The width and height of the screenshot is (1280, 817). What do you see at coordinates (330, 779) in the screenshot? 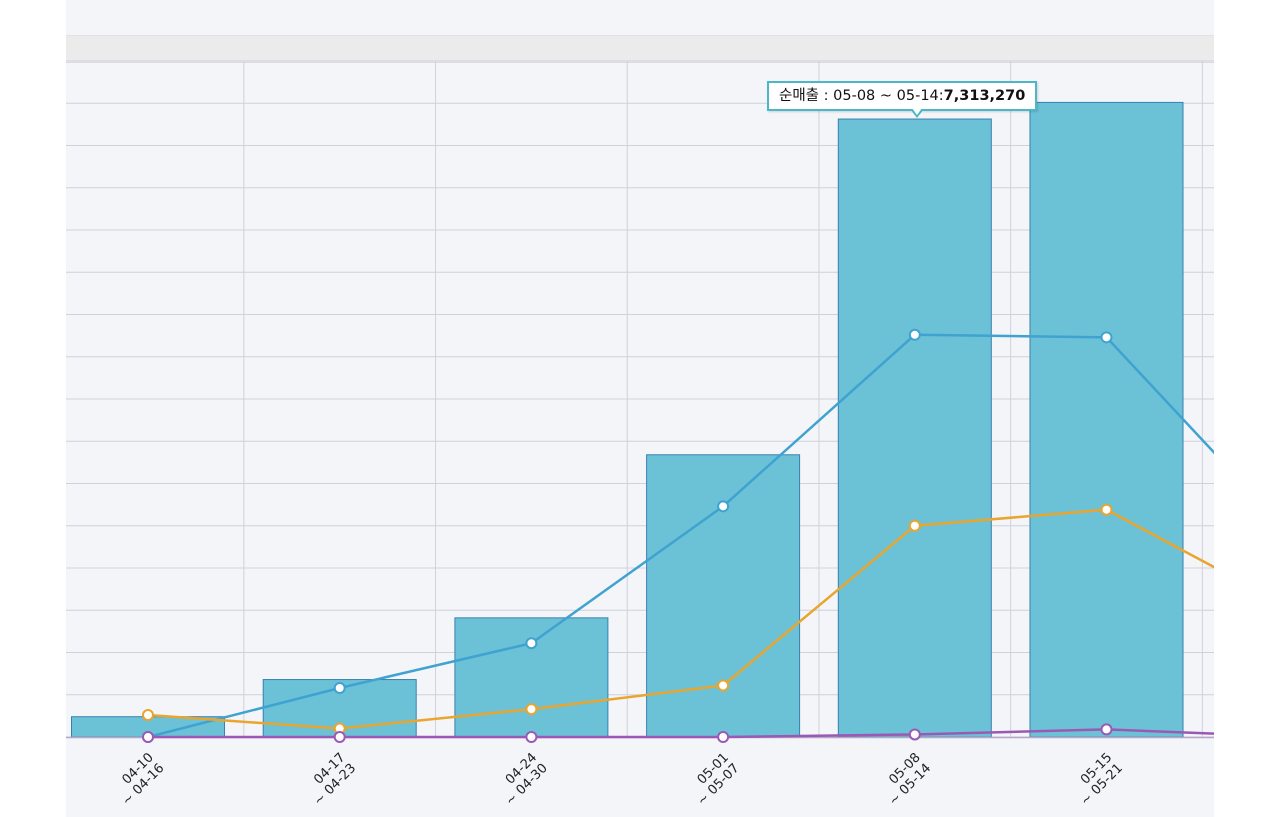
I see `x-tick-label: 04-17~ 04-23` at bounding box center [330, 779].